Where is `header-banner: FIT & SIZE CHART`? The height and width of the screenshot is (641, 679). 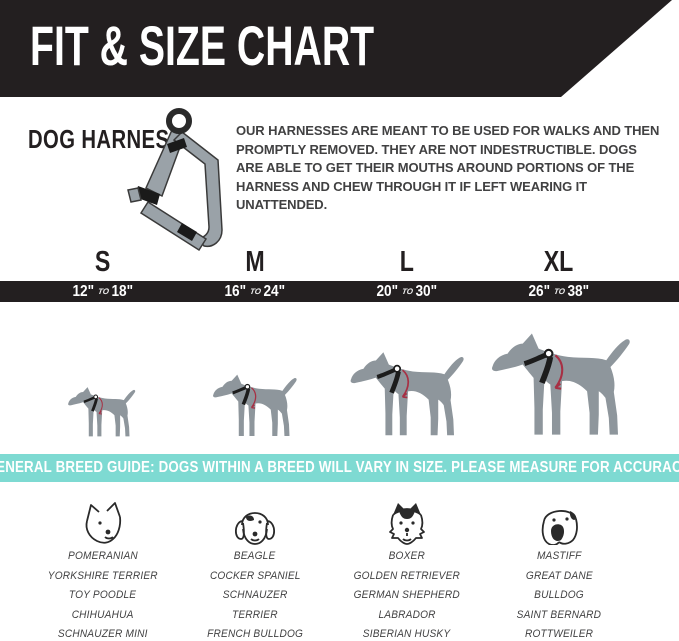 header-banner: FIT & SIZE CHART is located at coordinates (336, 48).